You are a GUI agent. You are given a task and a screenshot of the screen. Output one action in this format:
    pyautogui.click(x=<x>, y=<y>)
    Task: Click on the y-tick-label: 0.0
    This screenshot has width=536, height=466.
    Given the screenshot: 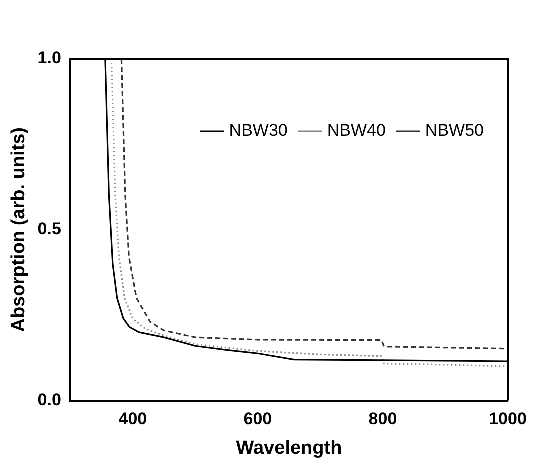 What is the action you would take?
    pyautogui.click(x=50, y=400)
    